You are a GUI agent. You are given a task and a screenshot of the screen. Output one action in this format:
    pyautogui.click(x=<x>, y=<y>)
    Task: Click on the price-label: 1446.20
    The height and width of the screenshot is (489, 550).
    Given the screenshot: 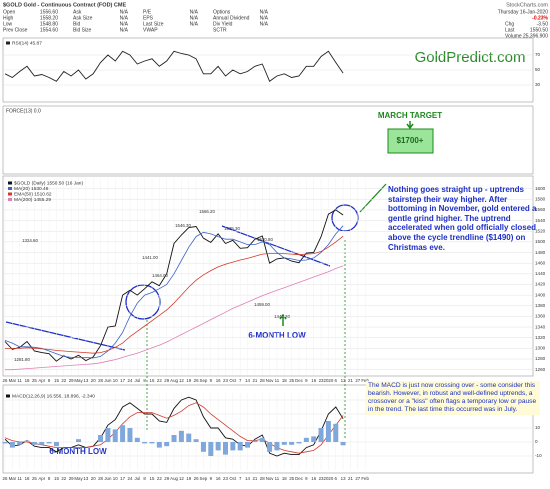 What is the action you would take?
    pyautogui.click(x=282, y=316)
    